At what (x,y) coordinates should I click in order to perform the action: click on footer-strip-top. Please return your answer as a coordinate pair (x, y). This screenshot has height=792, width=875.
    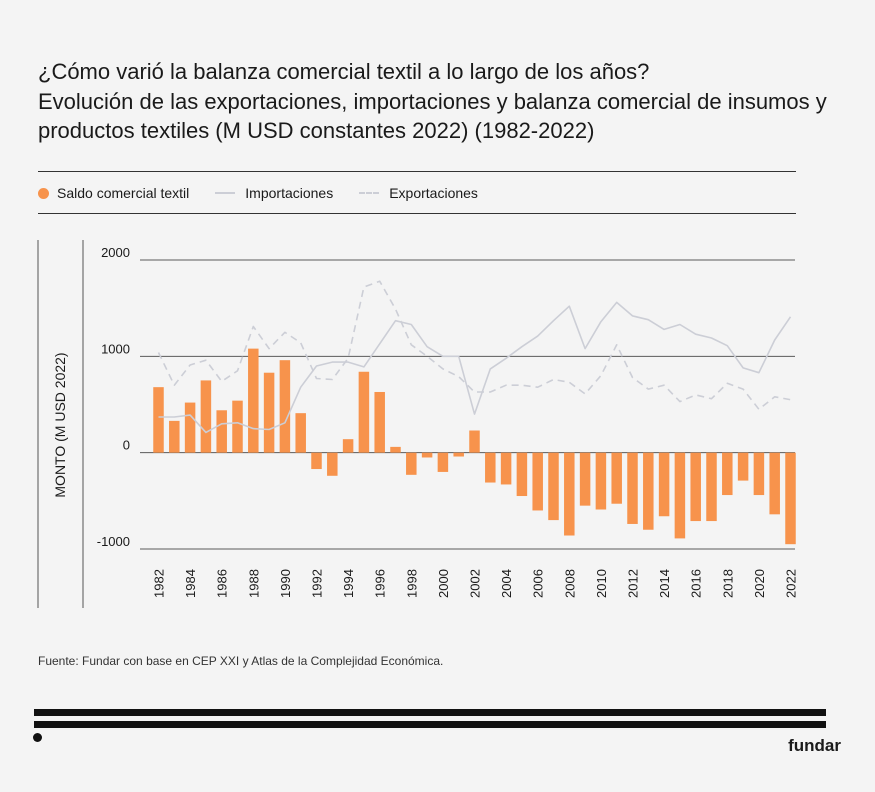
    Looking at the image, I should click on (430, 712).